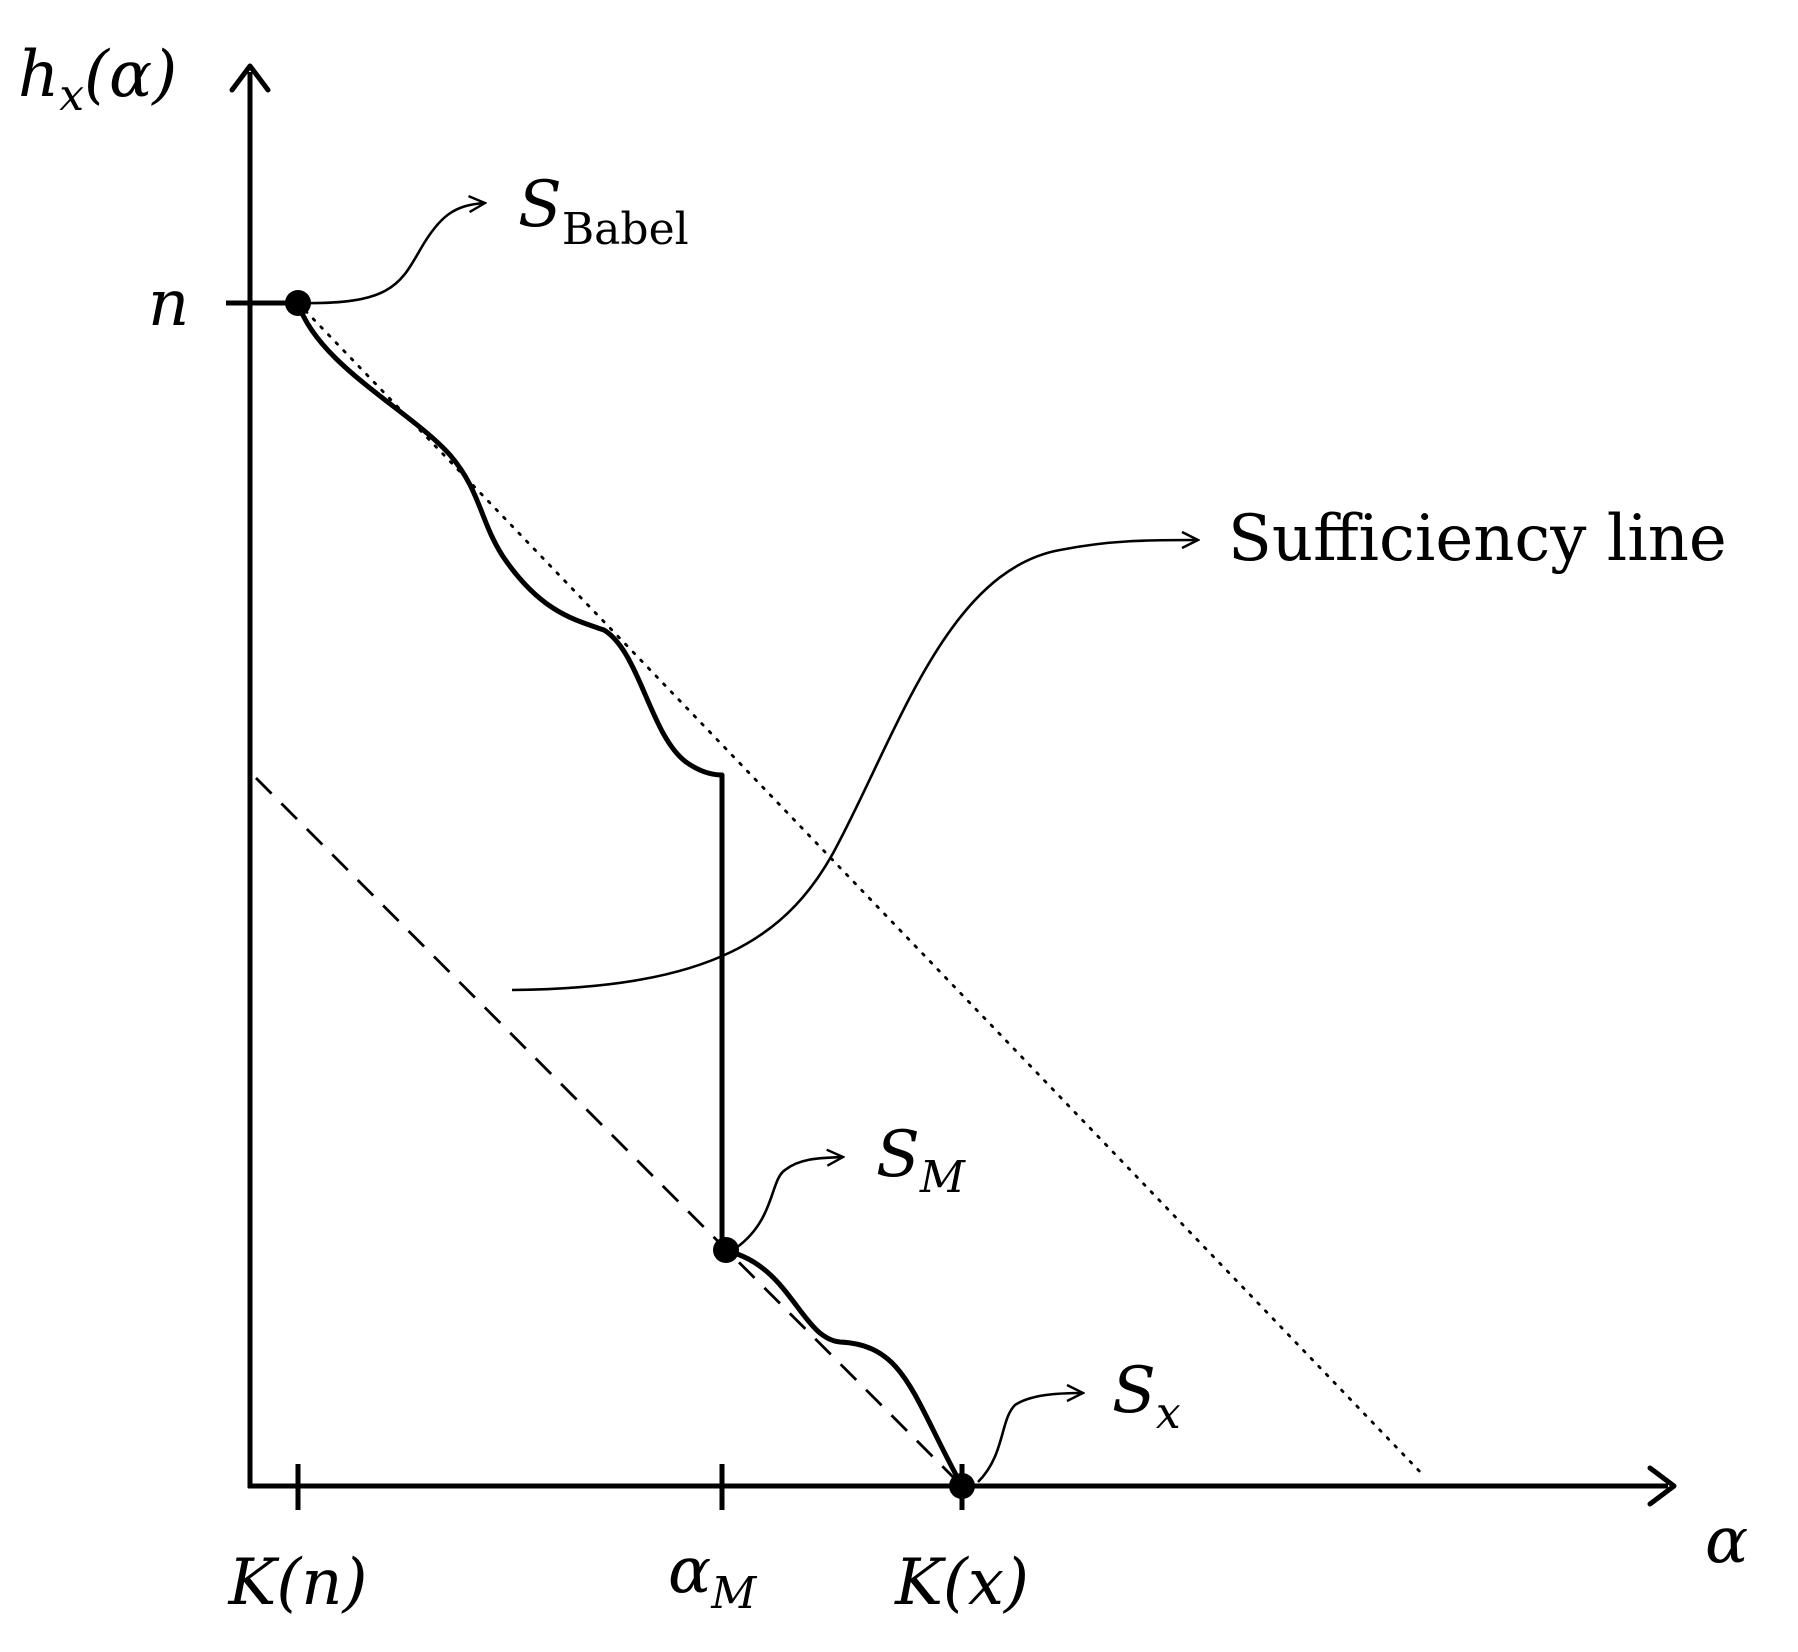 Image resolution: width=1798 pixels, height=1652 pixels. What do you see at coordinates (789, 1203) in the screenshot?
I see `model-connector` at bounding box center [789, 1203].